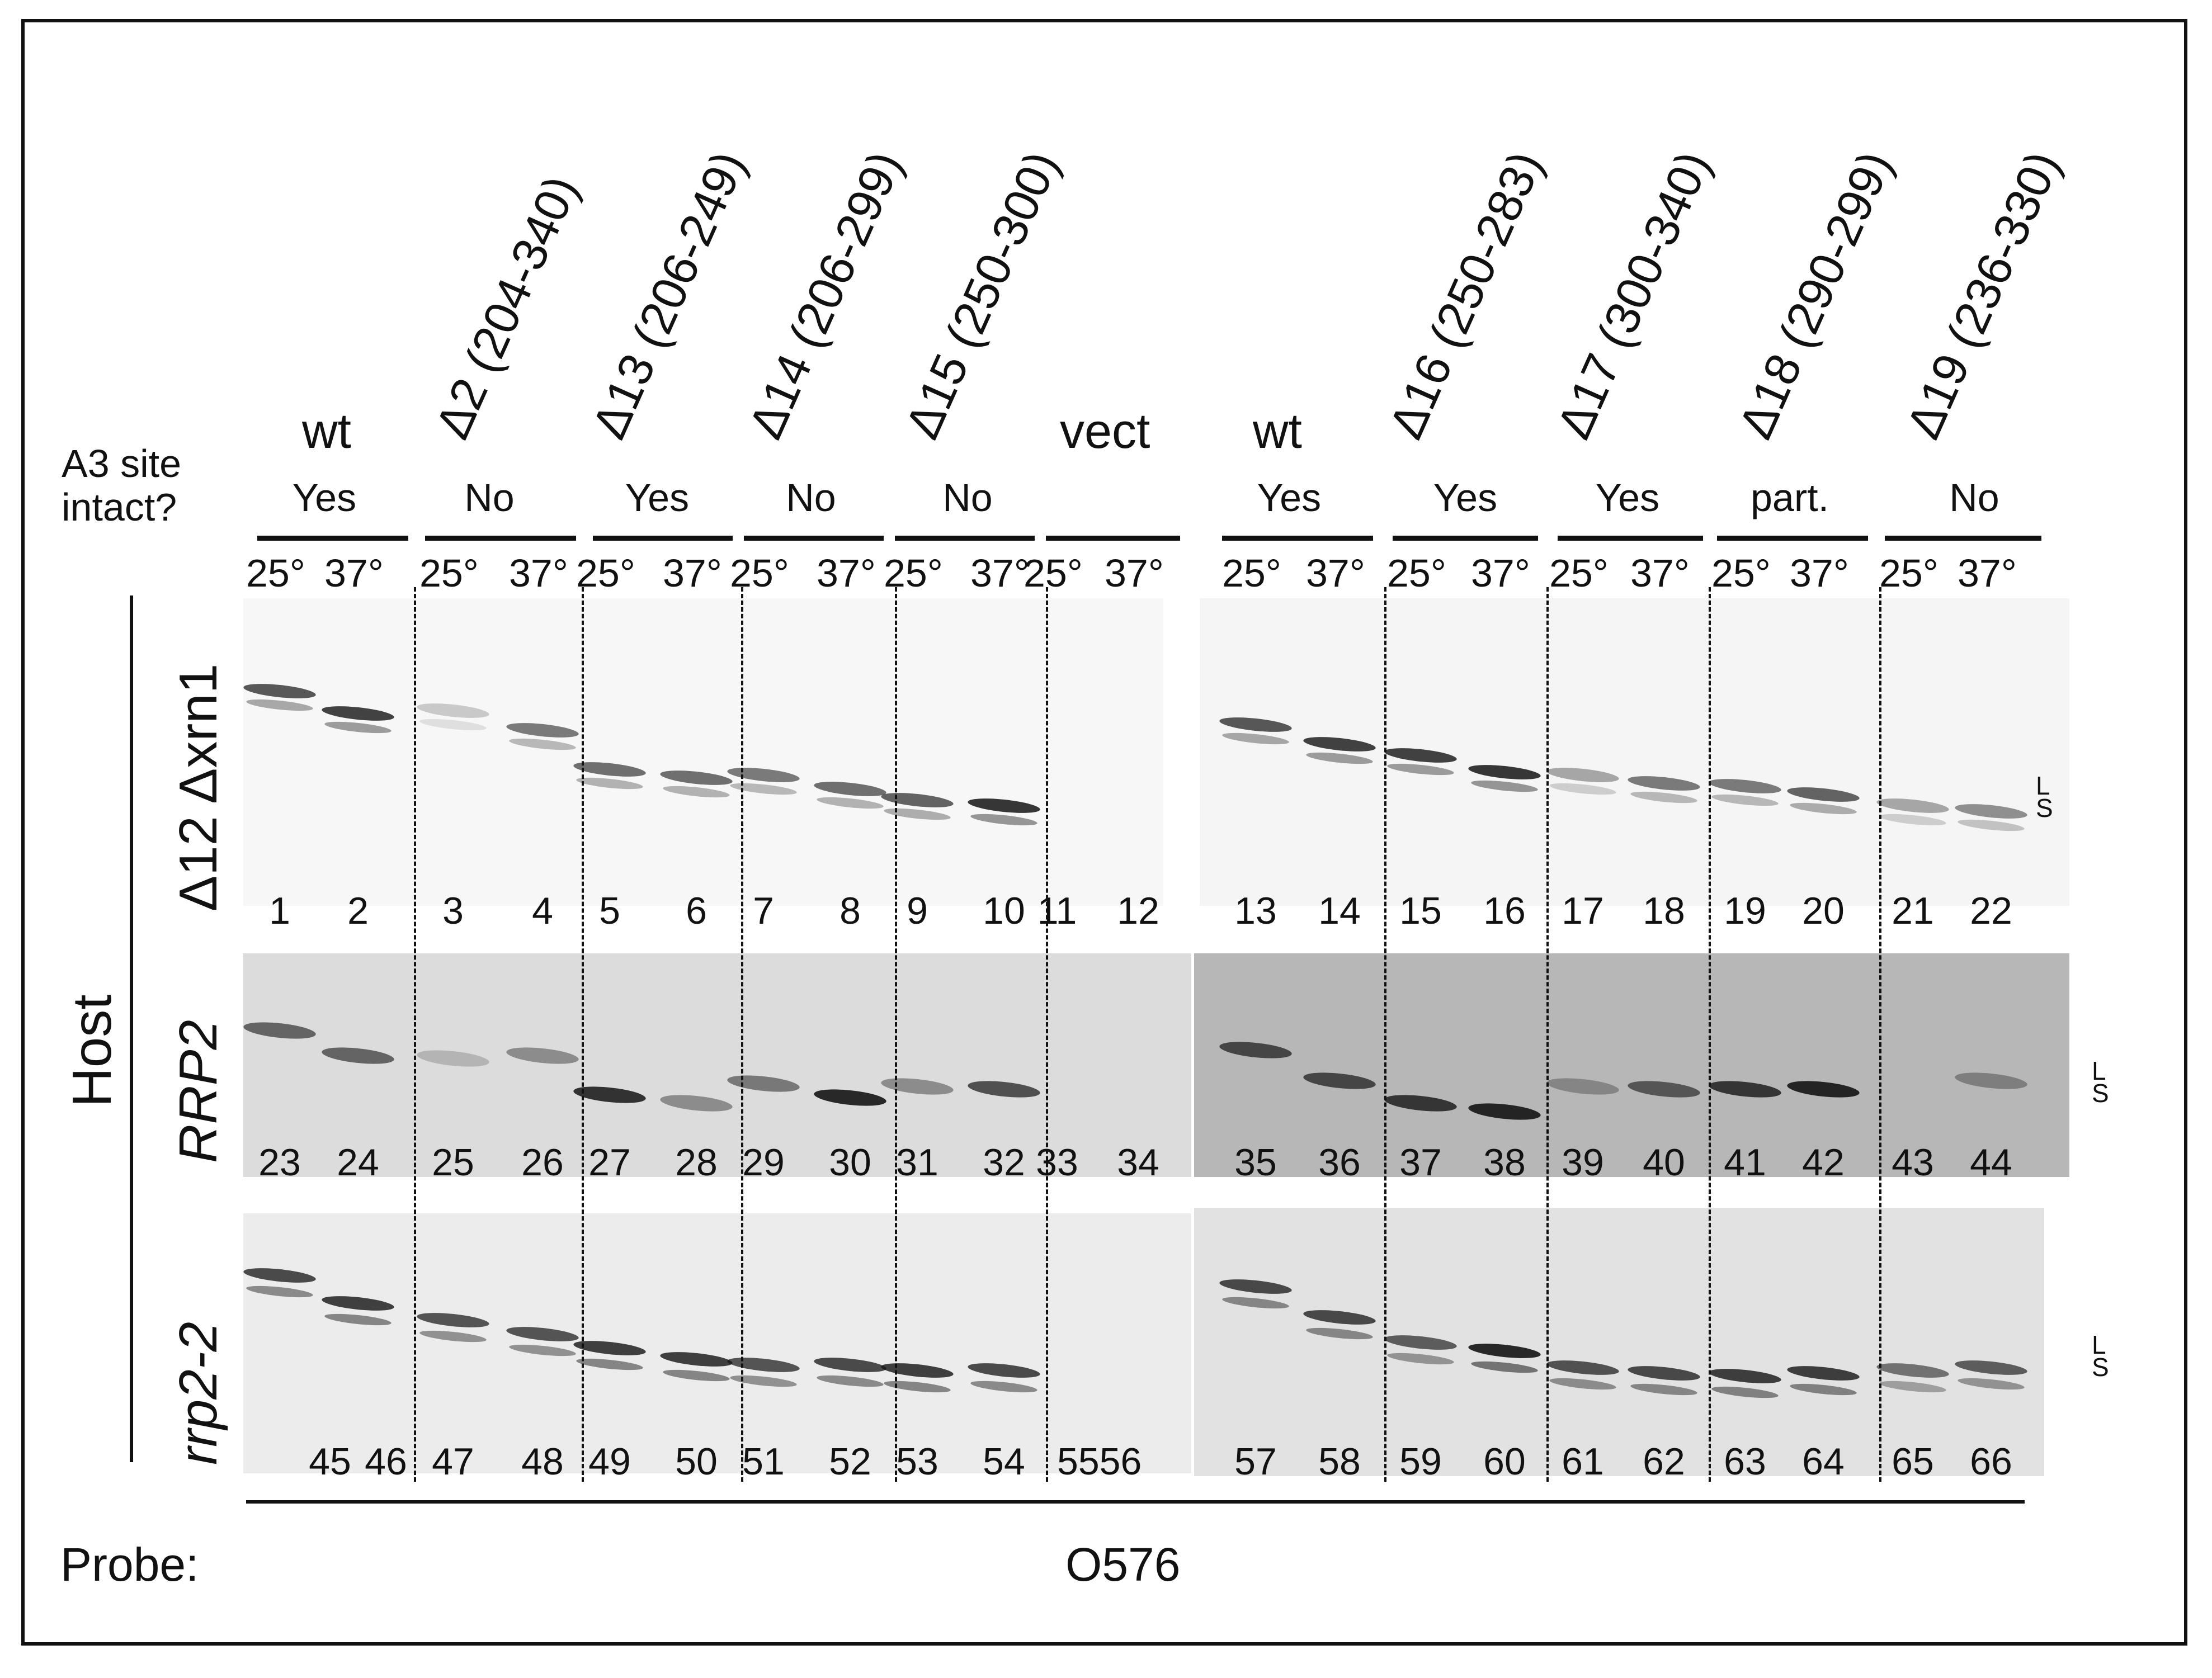 The height and width of the screenshot is (1678, 2212). I want to click on blot-row3-right, so click(1619, 1342).